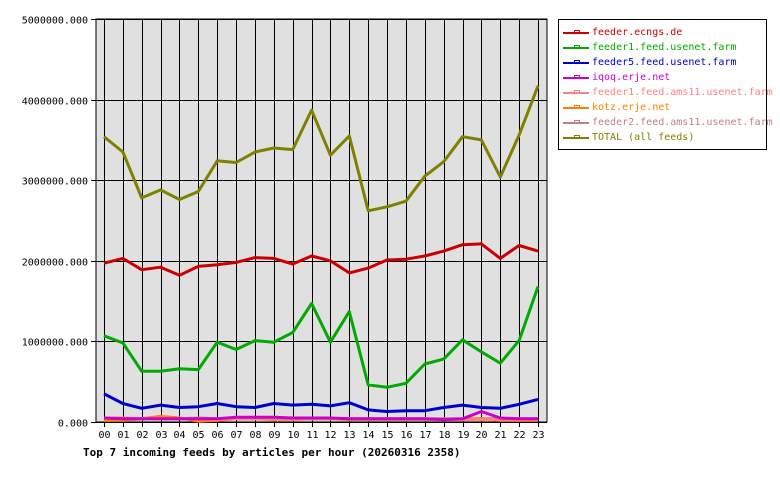  Describe the element at coordinates (425, 435) in the screenshot. I see `x-tick-label: 17` at that location.